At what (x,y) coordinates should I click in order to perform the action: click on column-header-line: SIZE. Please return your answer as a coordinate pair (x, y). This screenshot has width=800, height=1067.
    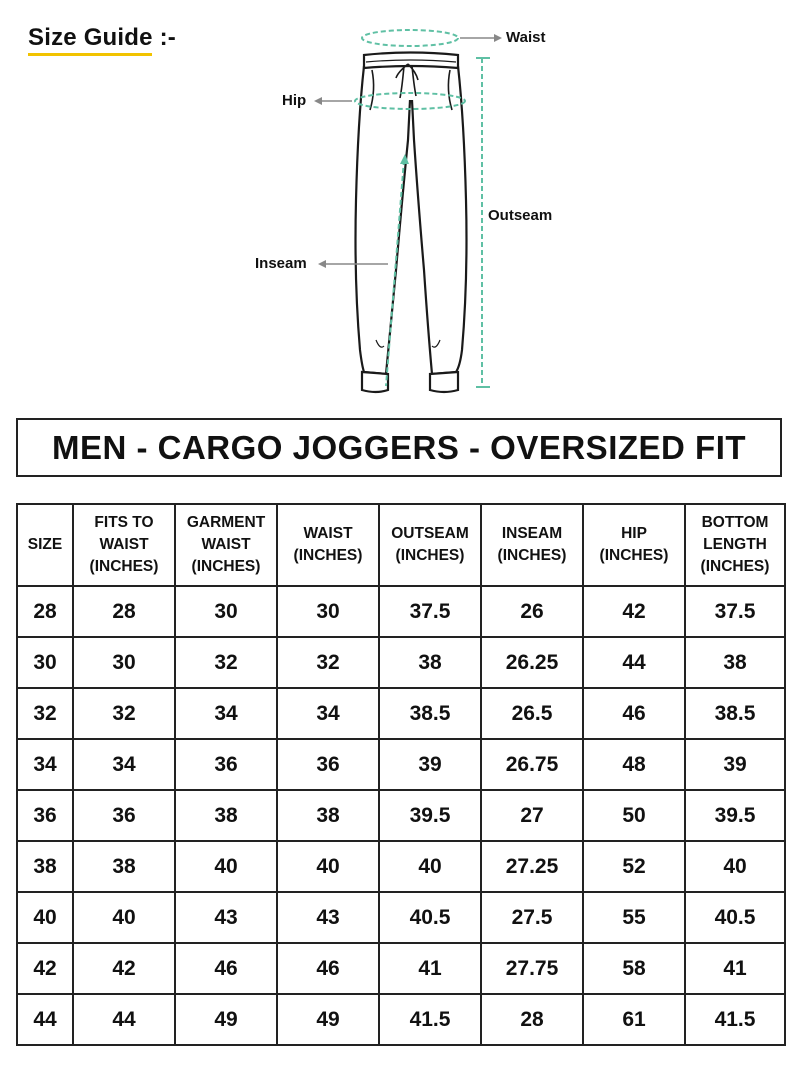
    Looking at the image, I should click on (45, 544).